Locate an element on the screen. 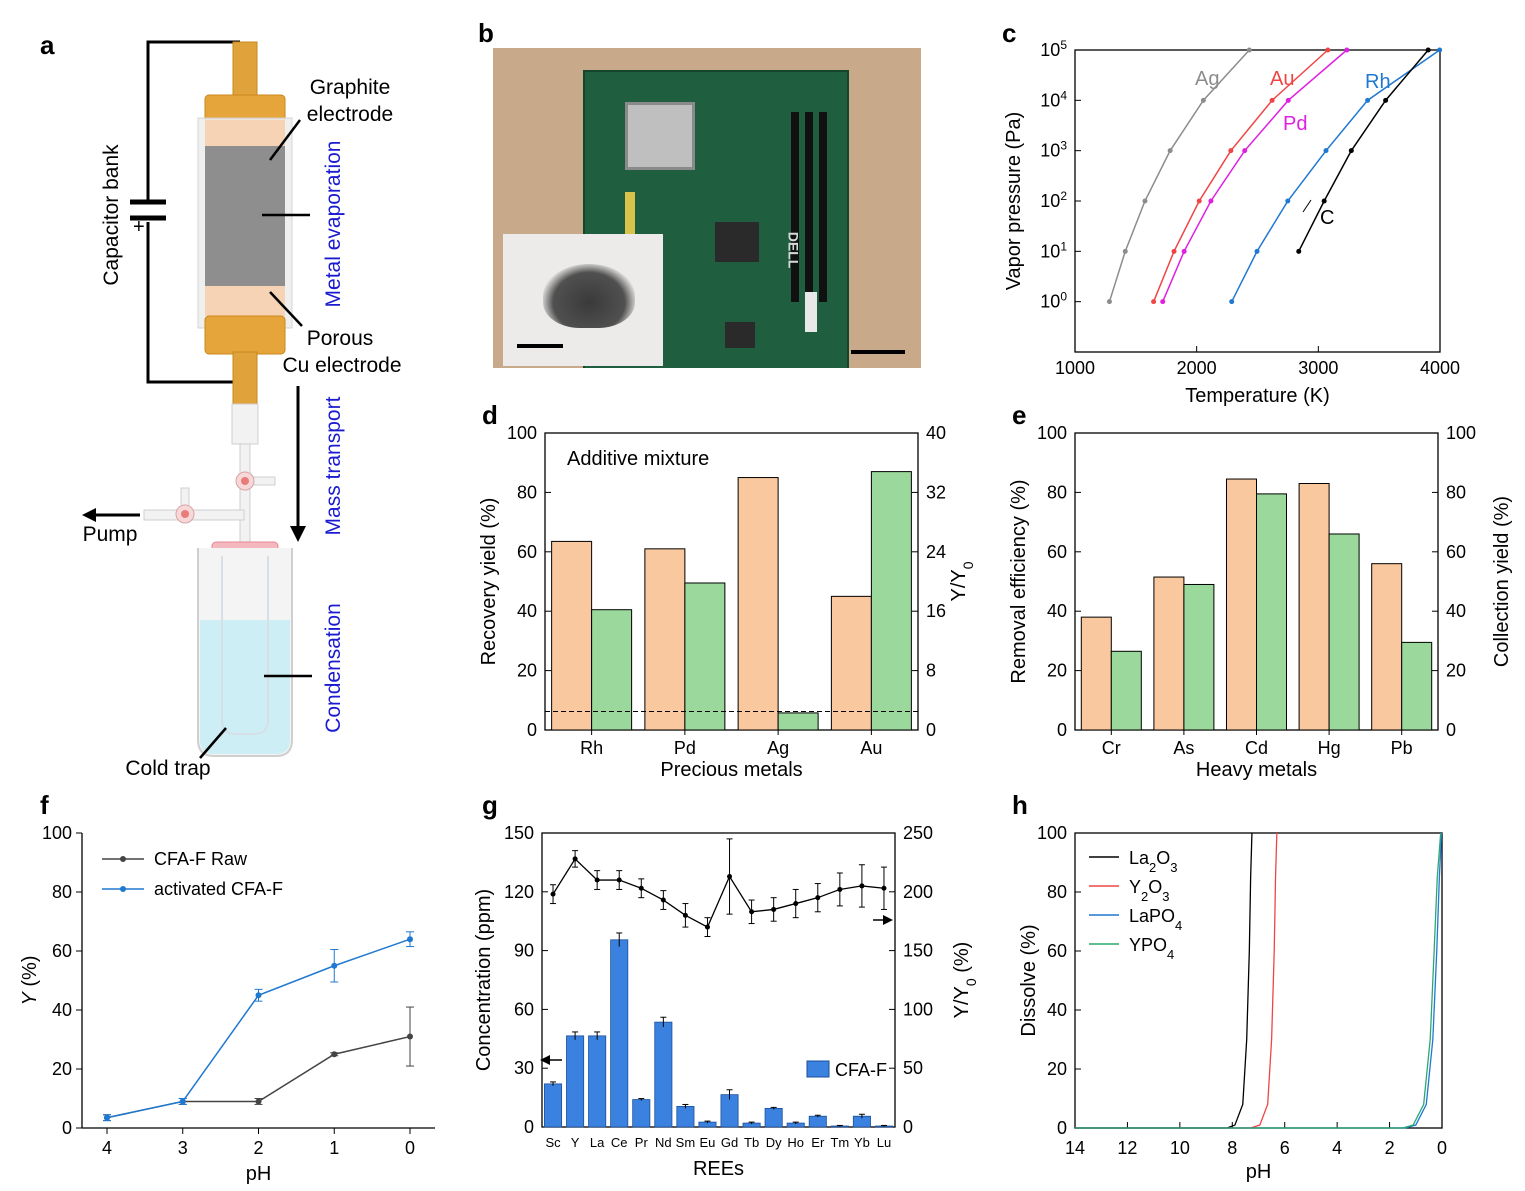 The height and width of the screenshot is (1191, 1525). y-axis-label: Concentration (ppm) is located at coordinates (484, 980).